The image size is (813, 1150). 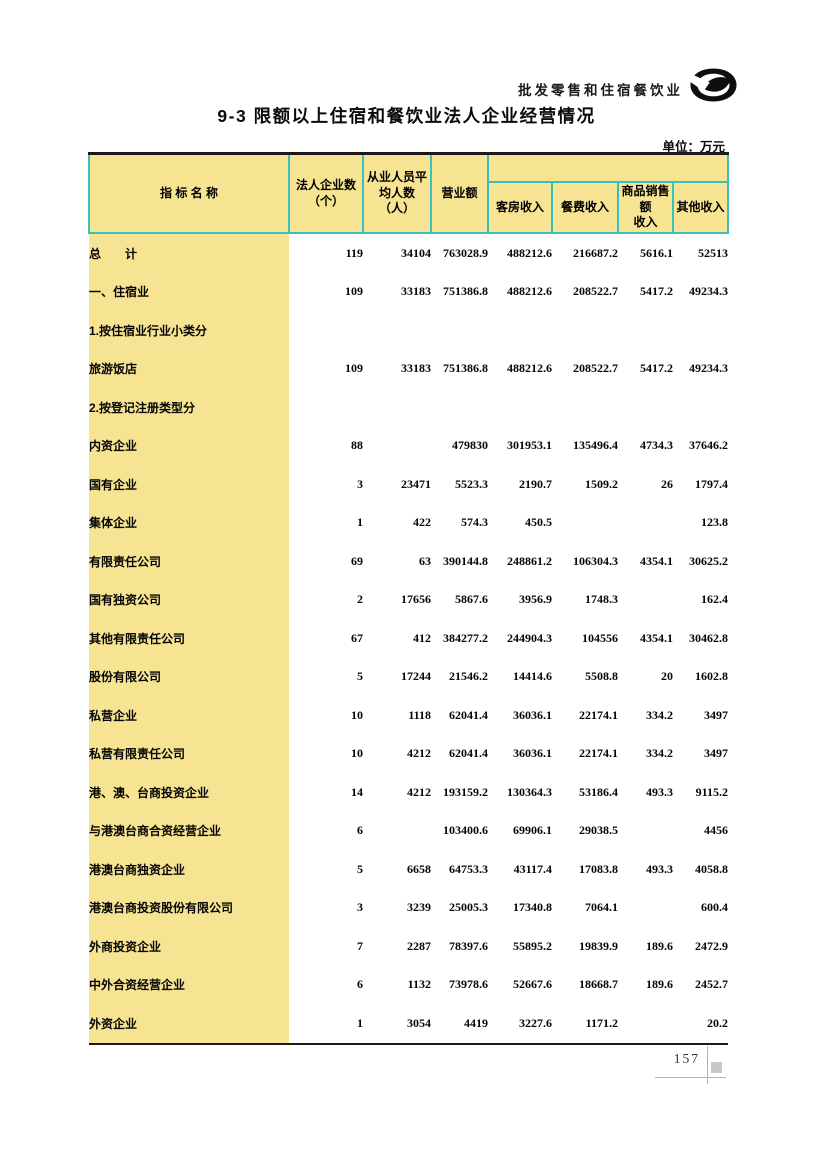 I want to click on cell-value: 422, so click(x=422, y=522).